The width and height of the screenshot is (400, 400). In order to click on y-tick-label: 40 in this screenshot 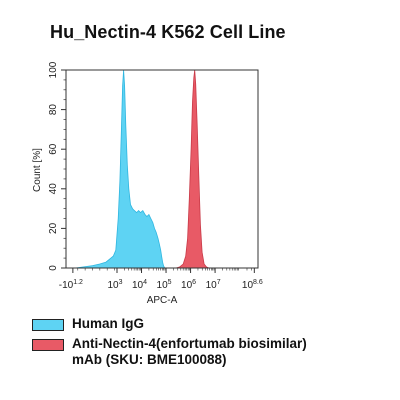, I will do `click(53, 189)`.